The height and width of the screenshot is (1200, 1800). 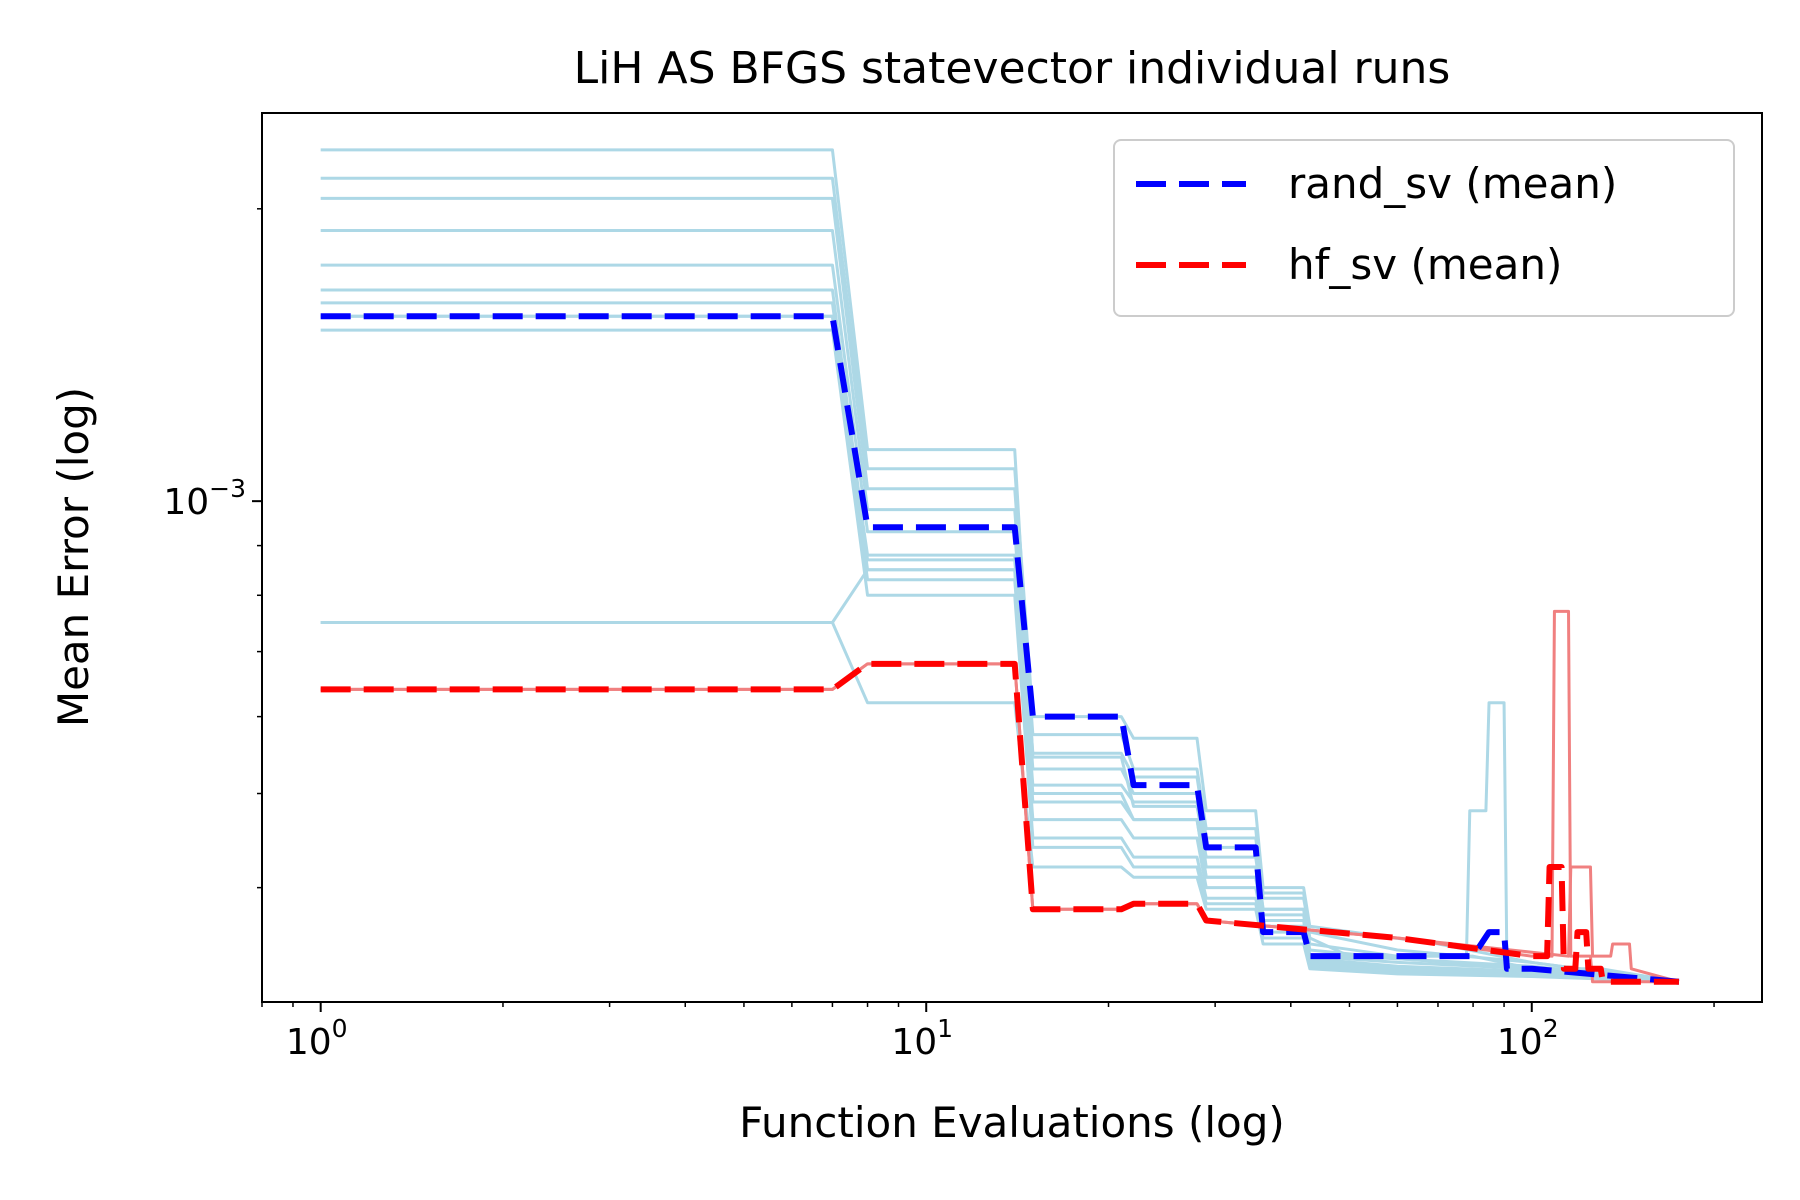 What do you see at coordinates (1012, 68) in the screenshot?
I see `chart-title: LiH AS BFGS statevector individual runs` at bounding box center [1012, 68].